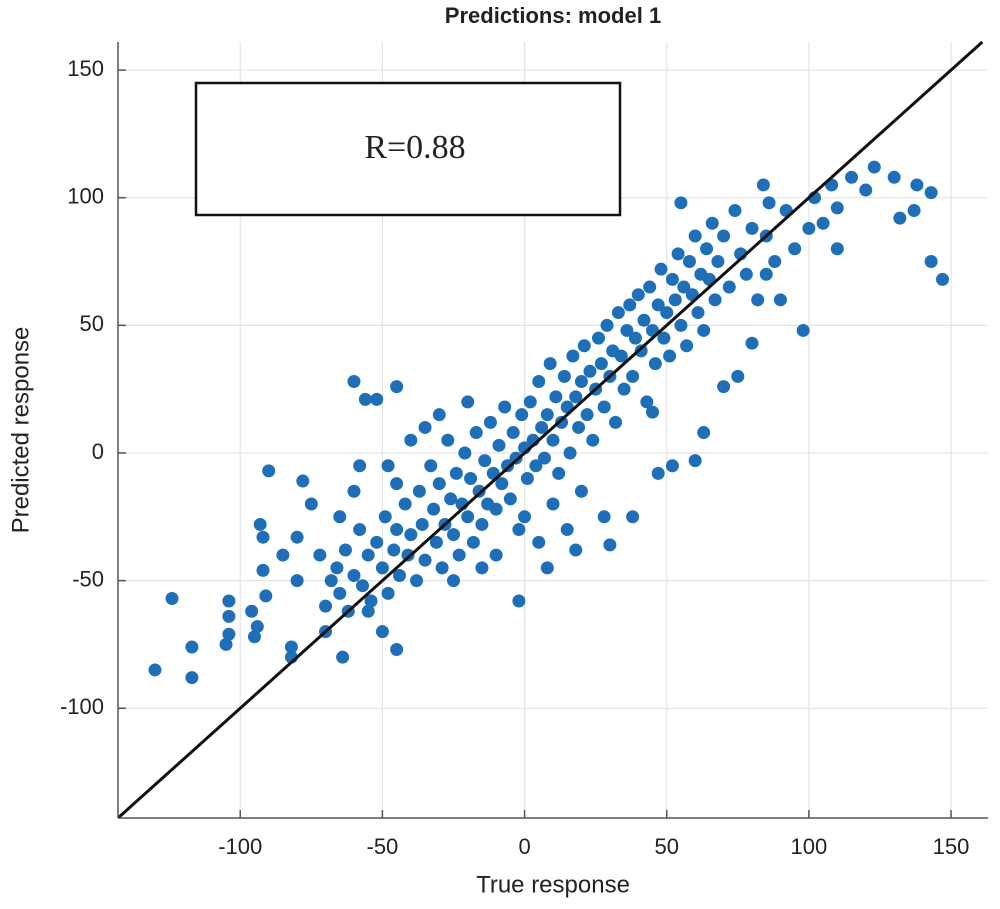 The width and height of the screenshot is (1000, 909). Describe the element at coordinates (414, 147) in the screenshot. I see `annotation: R=0.88` at that location.